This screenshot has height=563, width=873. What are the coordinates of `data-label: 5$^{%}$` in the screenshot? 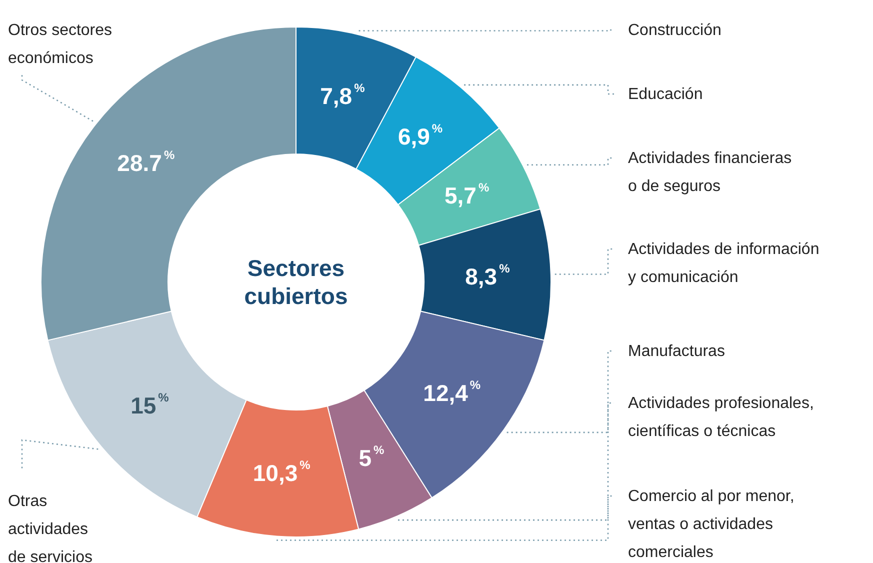 It's located at (371, 457).